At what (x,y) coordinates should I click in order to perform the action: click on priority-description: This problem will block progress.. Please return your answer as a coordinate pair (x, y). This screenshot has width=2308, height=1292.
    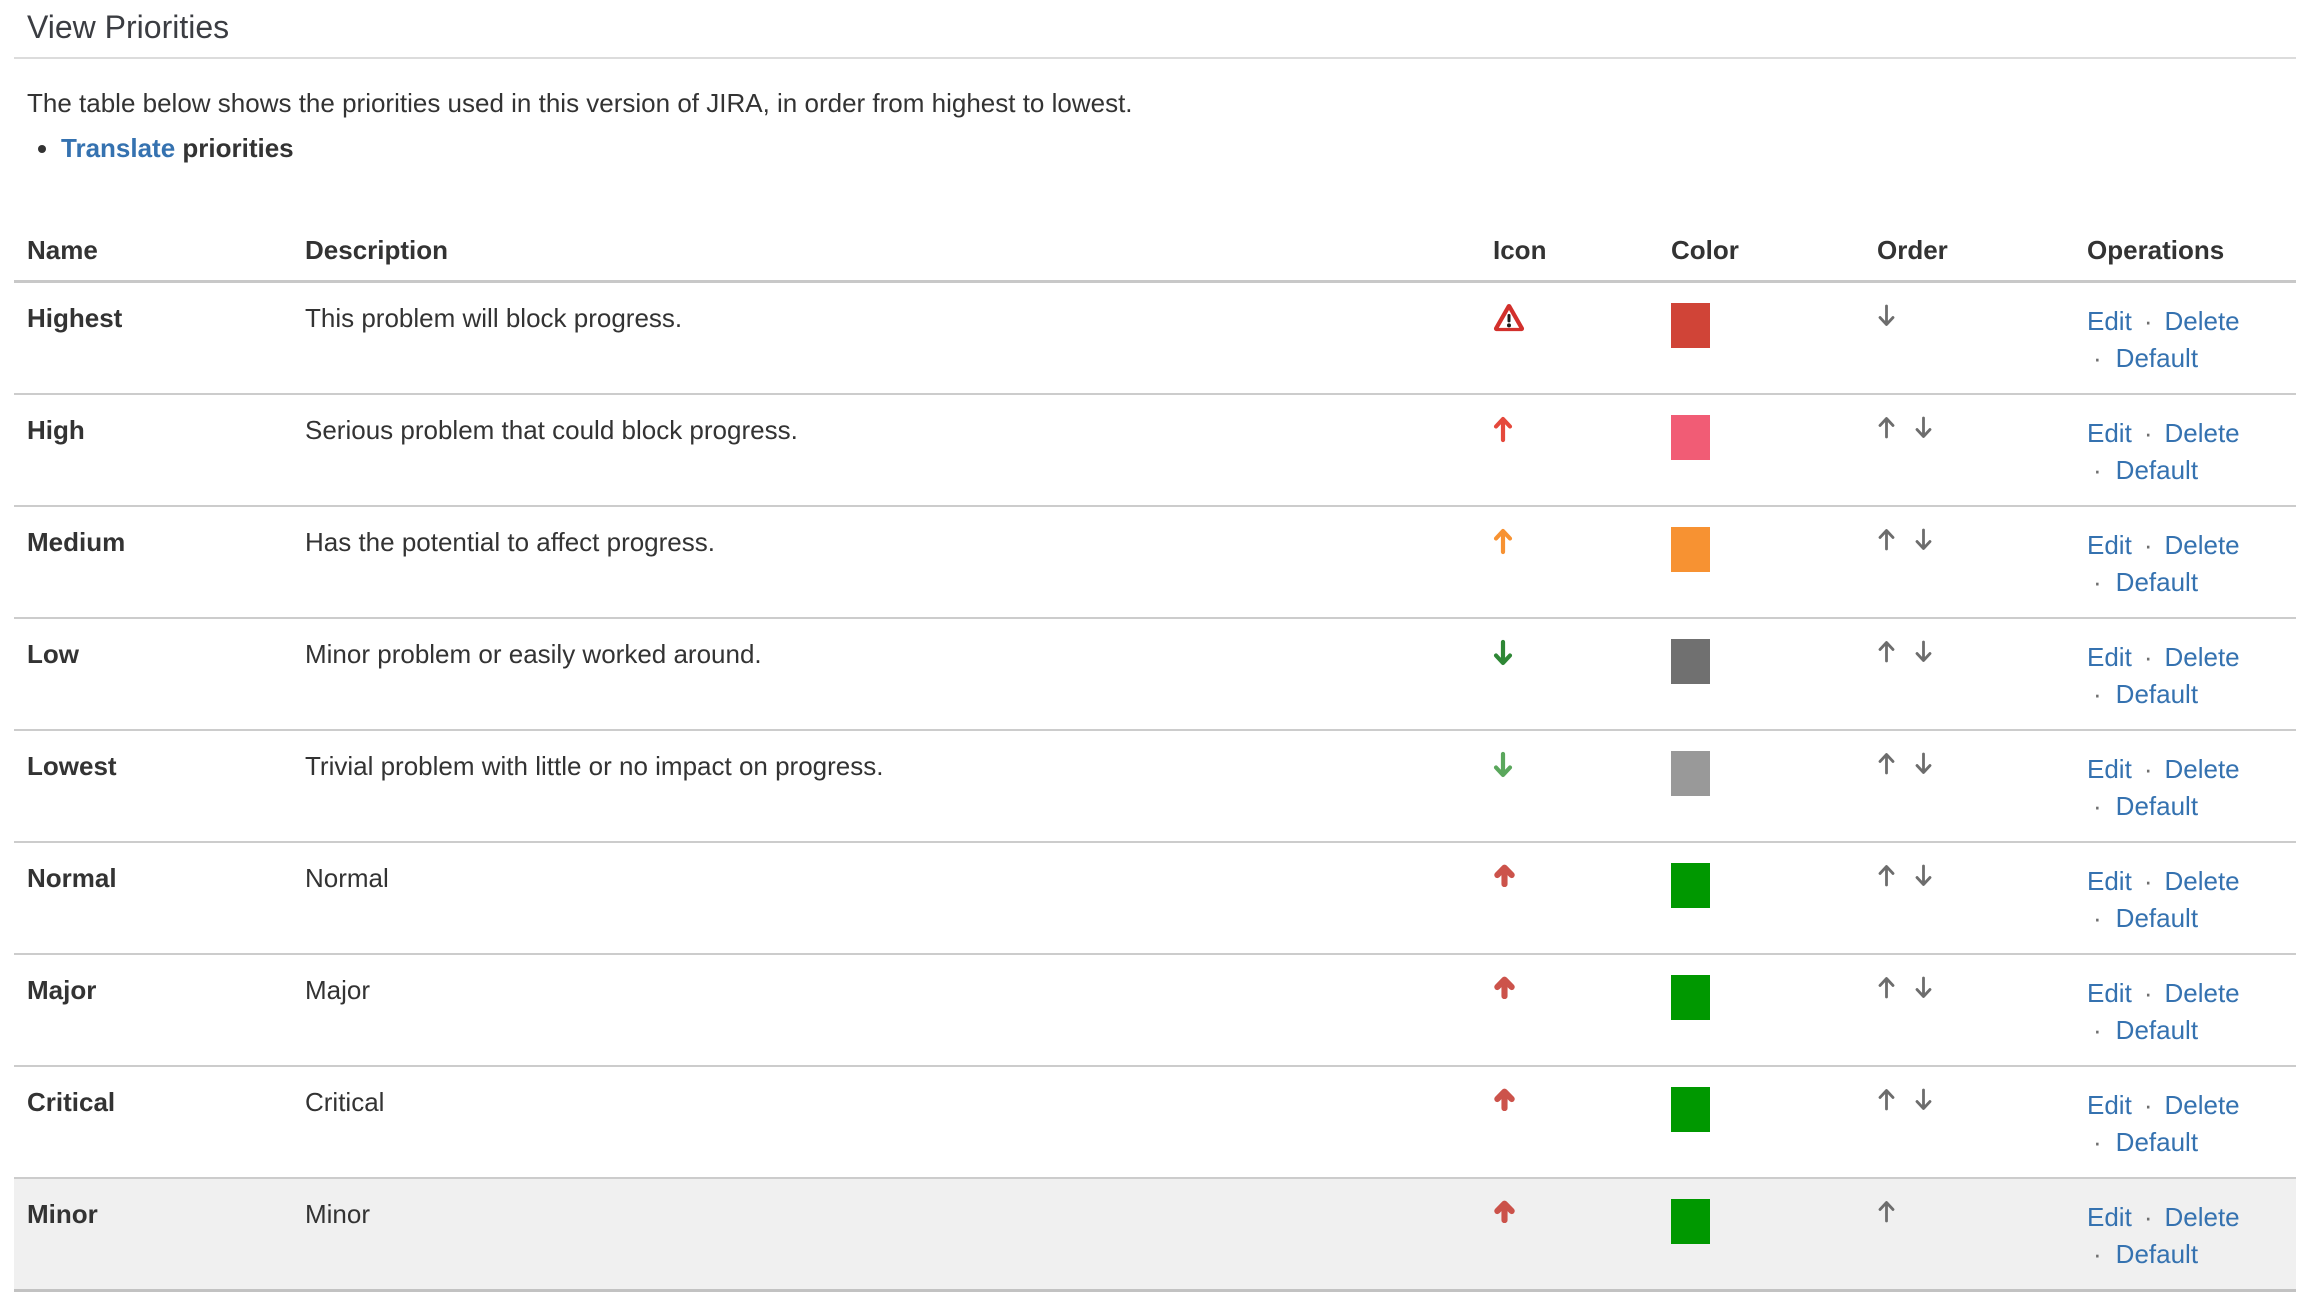
    Looking at the image, I should click on (494, 318).